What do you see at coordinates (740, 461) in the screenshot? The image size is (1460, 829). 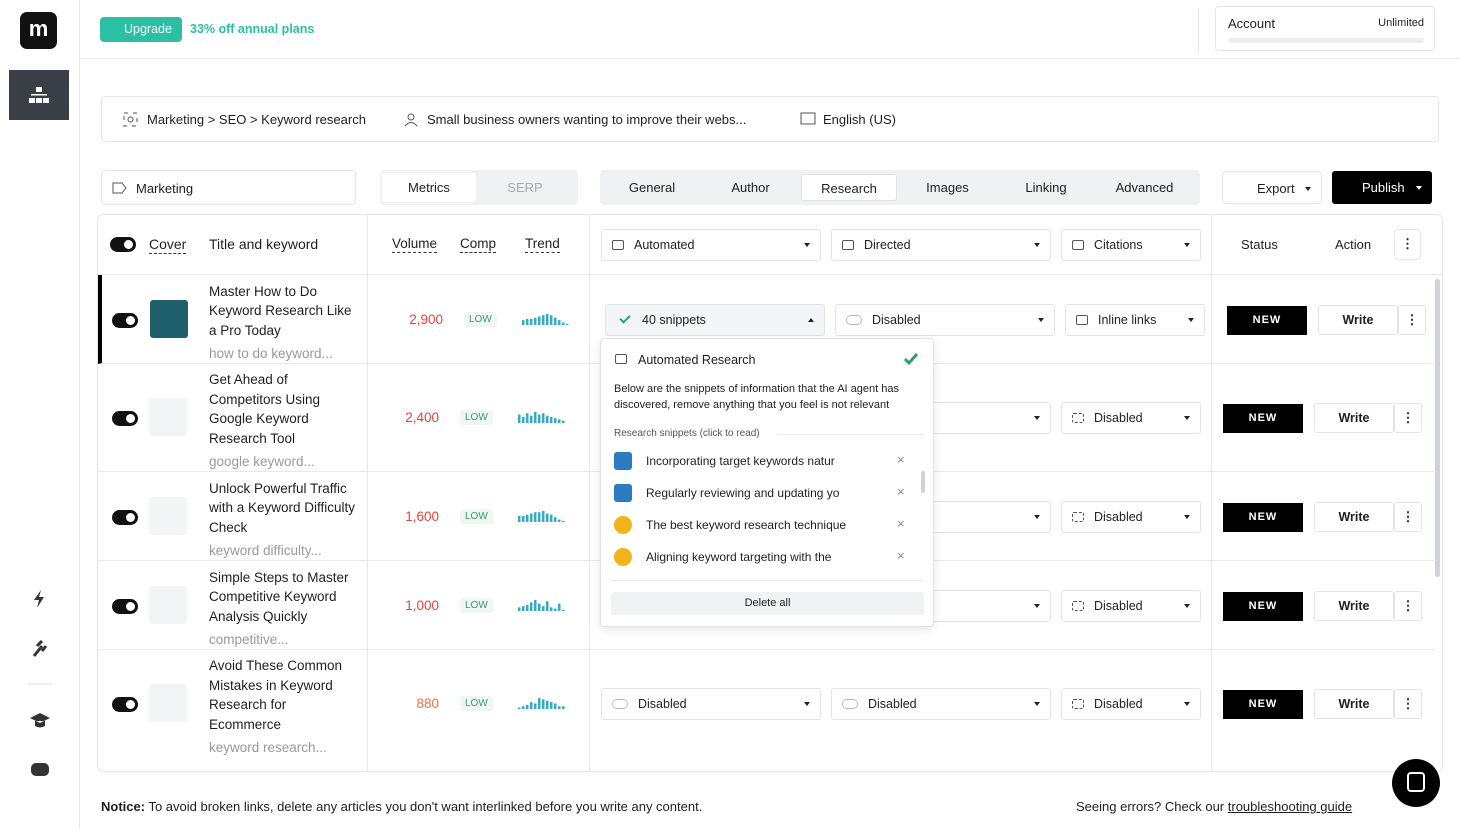 I see `snippet: Incorporating target keywords natur` at bounding box center [740, 461].